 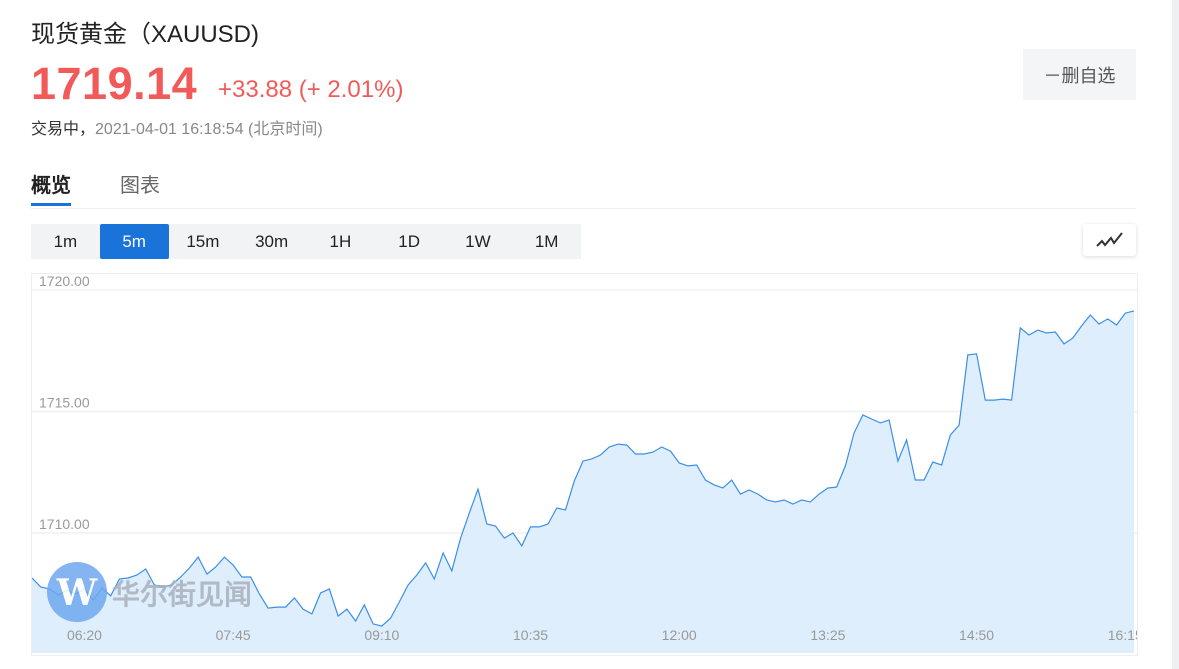 What do you see at coordinates (271, 241) in the screenshot?
I see `timeframe-30m: 30m` at bounding box center [271, 241].